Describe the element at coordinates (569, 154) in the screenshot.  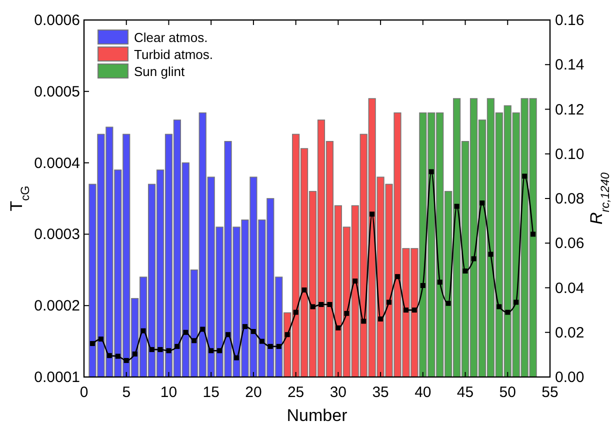
I see `y2-tick-label: 0.10` at that location.